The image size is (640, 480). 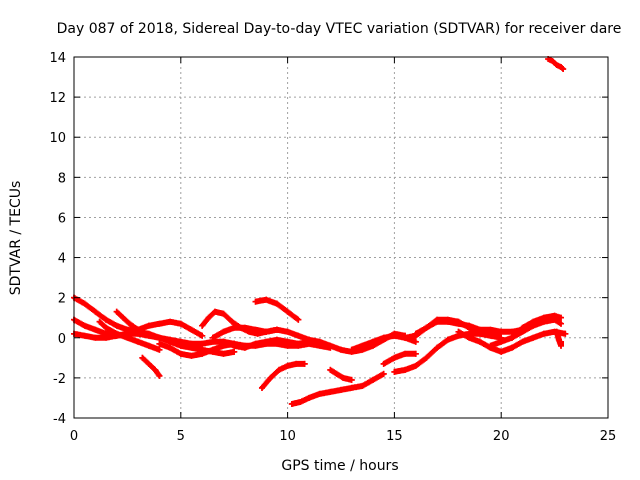 What do you see at coordinates (74, 436) in the screenshot?
I see `x-tick-label: 0` at bounding box center [74, 436].